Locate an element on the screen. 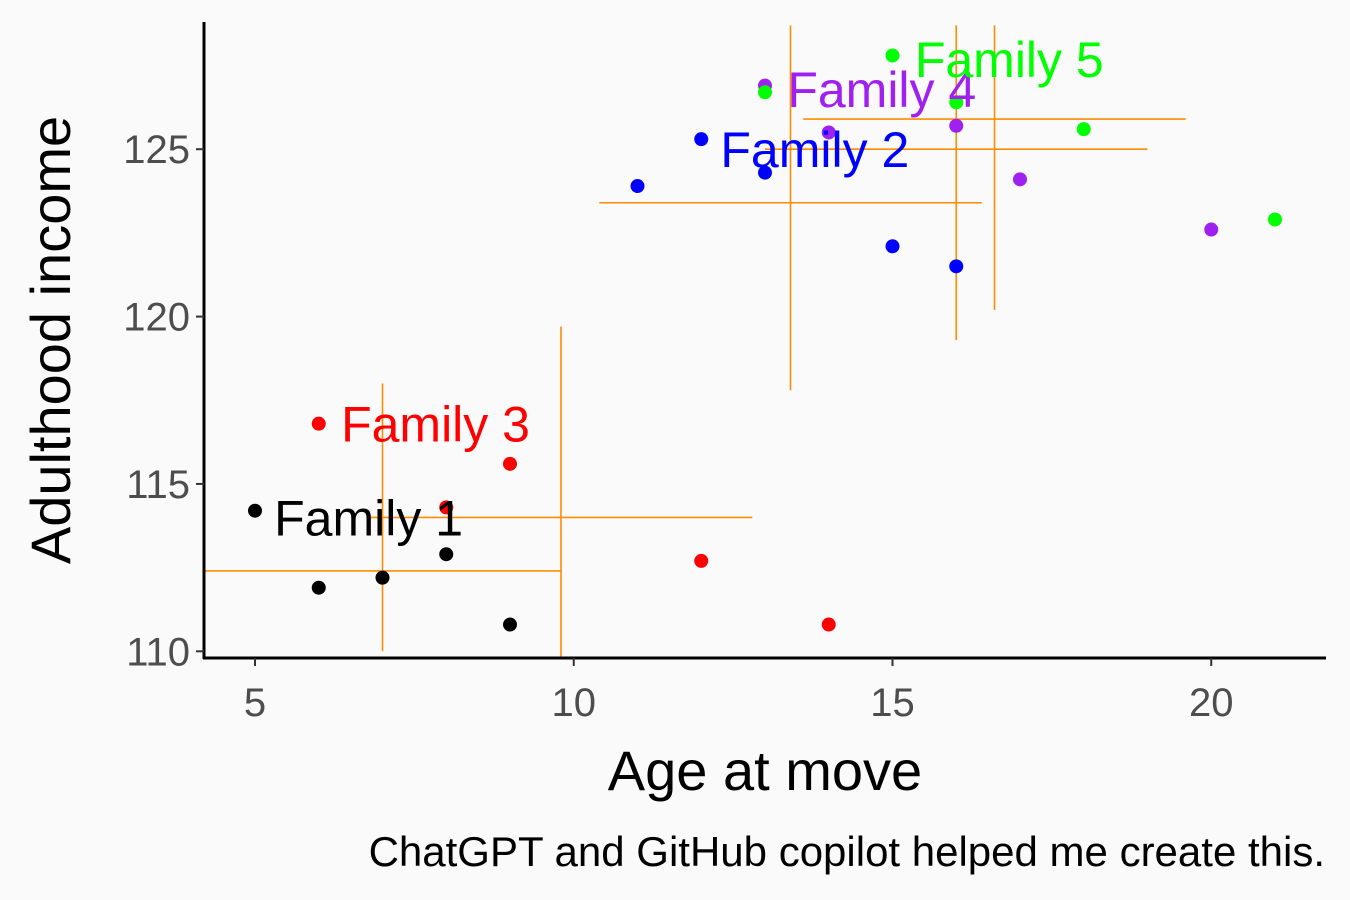 The height and width of the screenshot is (900, 1350). x-tick-label: 15 is located at coordinates (892, 703).